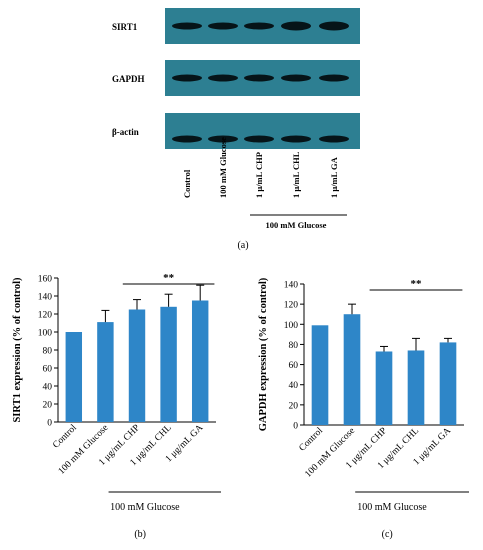 This screenshot has height=550, width=483. What do you see at coordinates (128, 79) in the screenshot?
I see `blot-row-label: GAPDH` at bounding box center [128, 79].